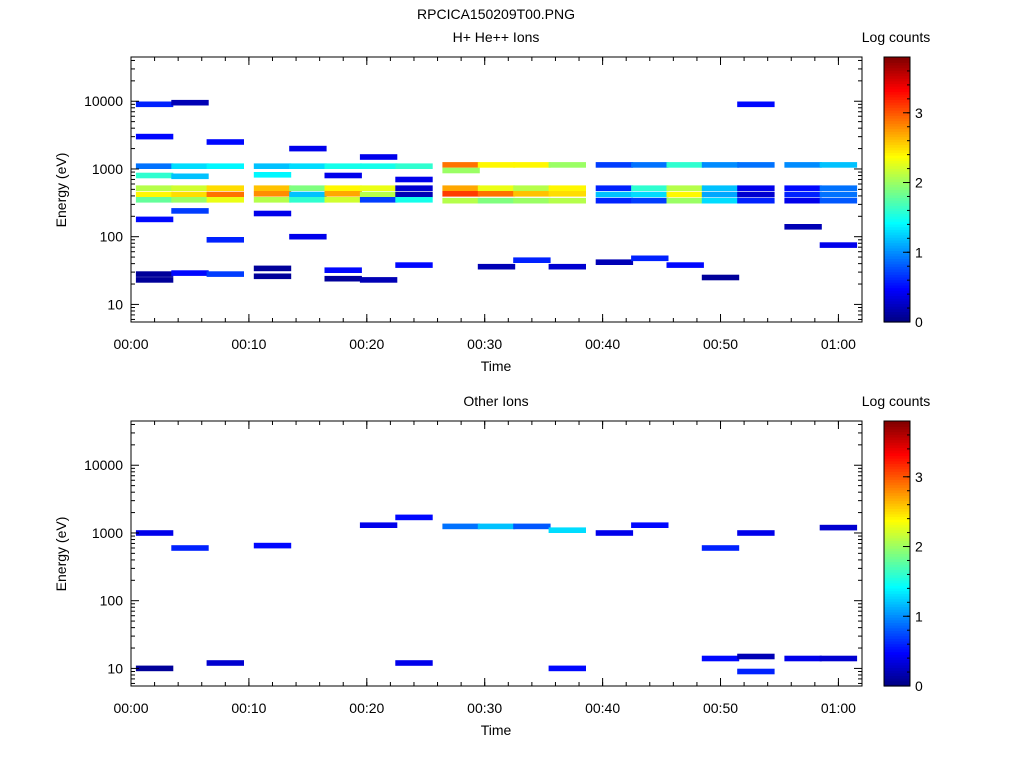 The image size is (1024, 768). I want to click on top-panel-colorbar-label: Log counts, so click(896, 37).